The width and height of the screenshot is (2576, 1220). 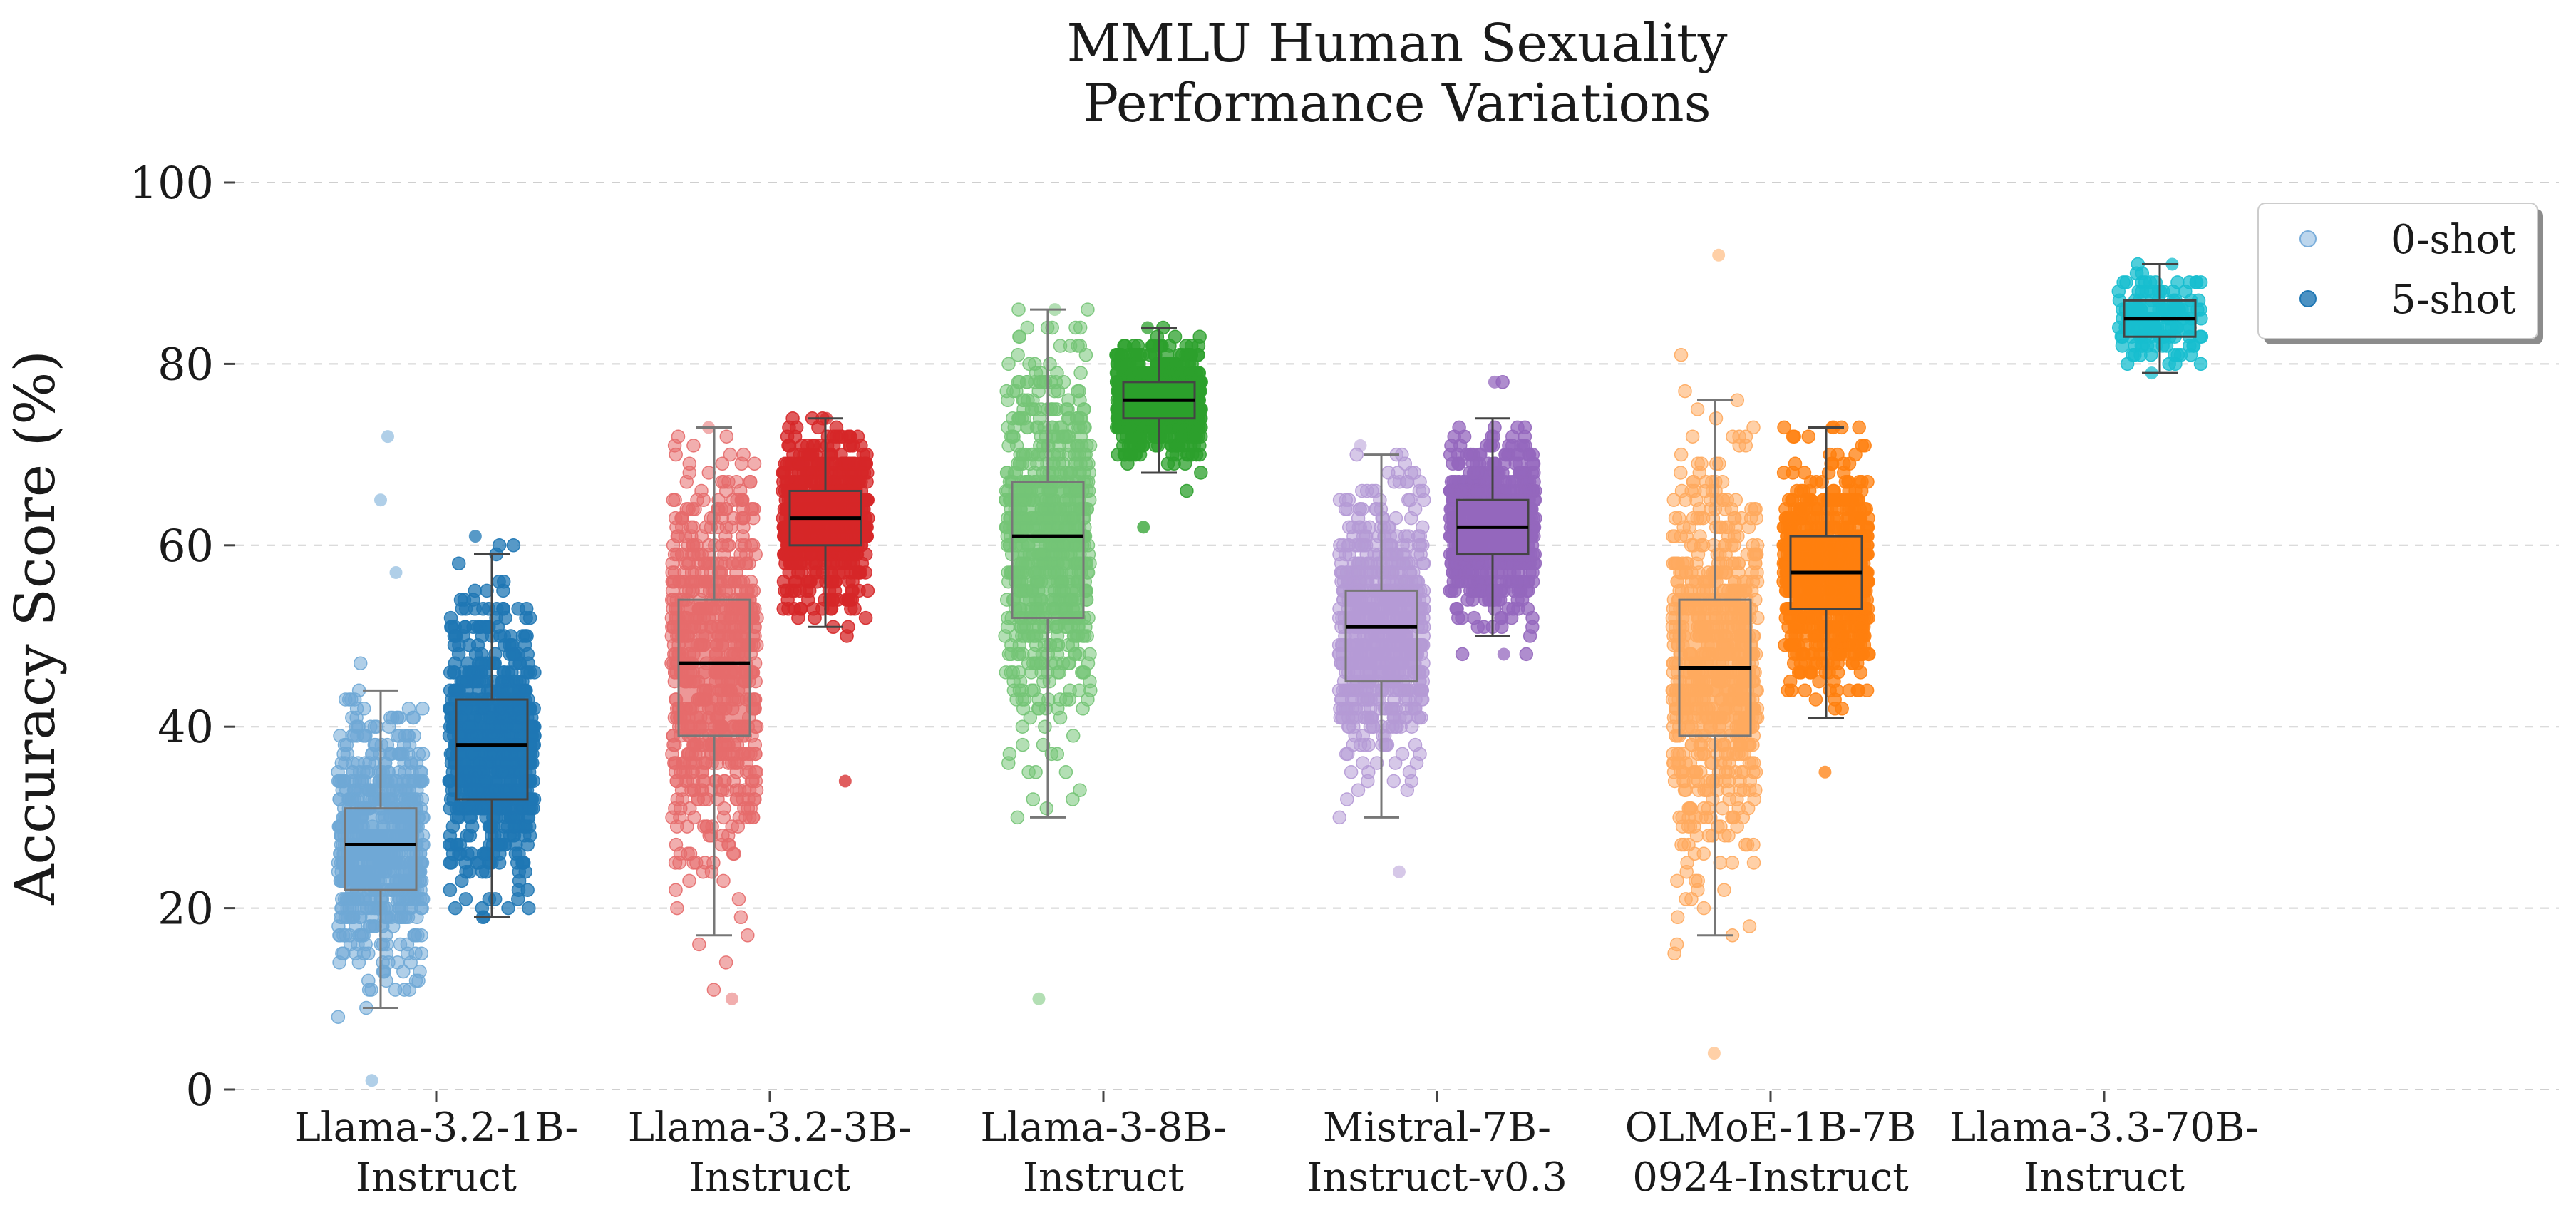 I want to click on cat1-0-shot-point-min, so click(x=732, y=999).